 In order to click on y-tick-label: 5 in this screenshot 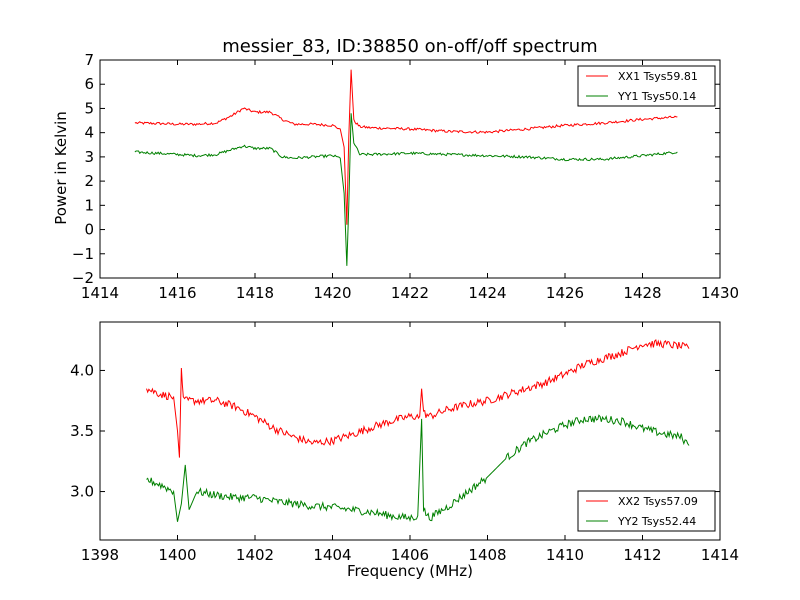, I will do `click(89, 108)`.